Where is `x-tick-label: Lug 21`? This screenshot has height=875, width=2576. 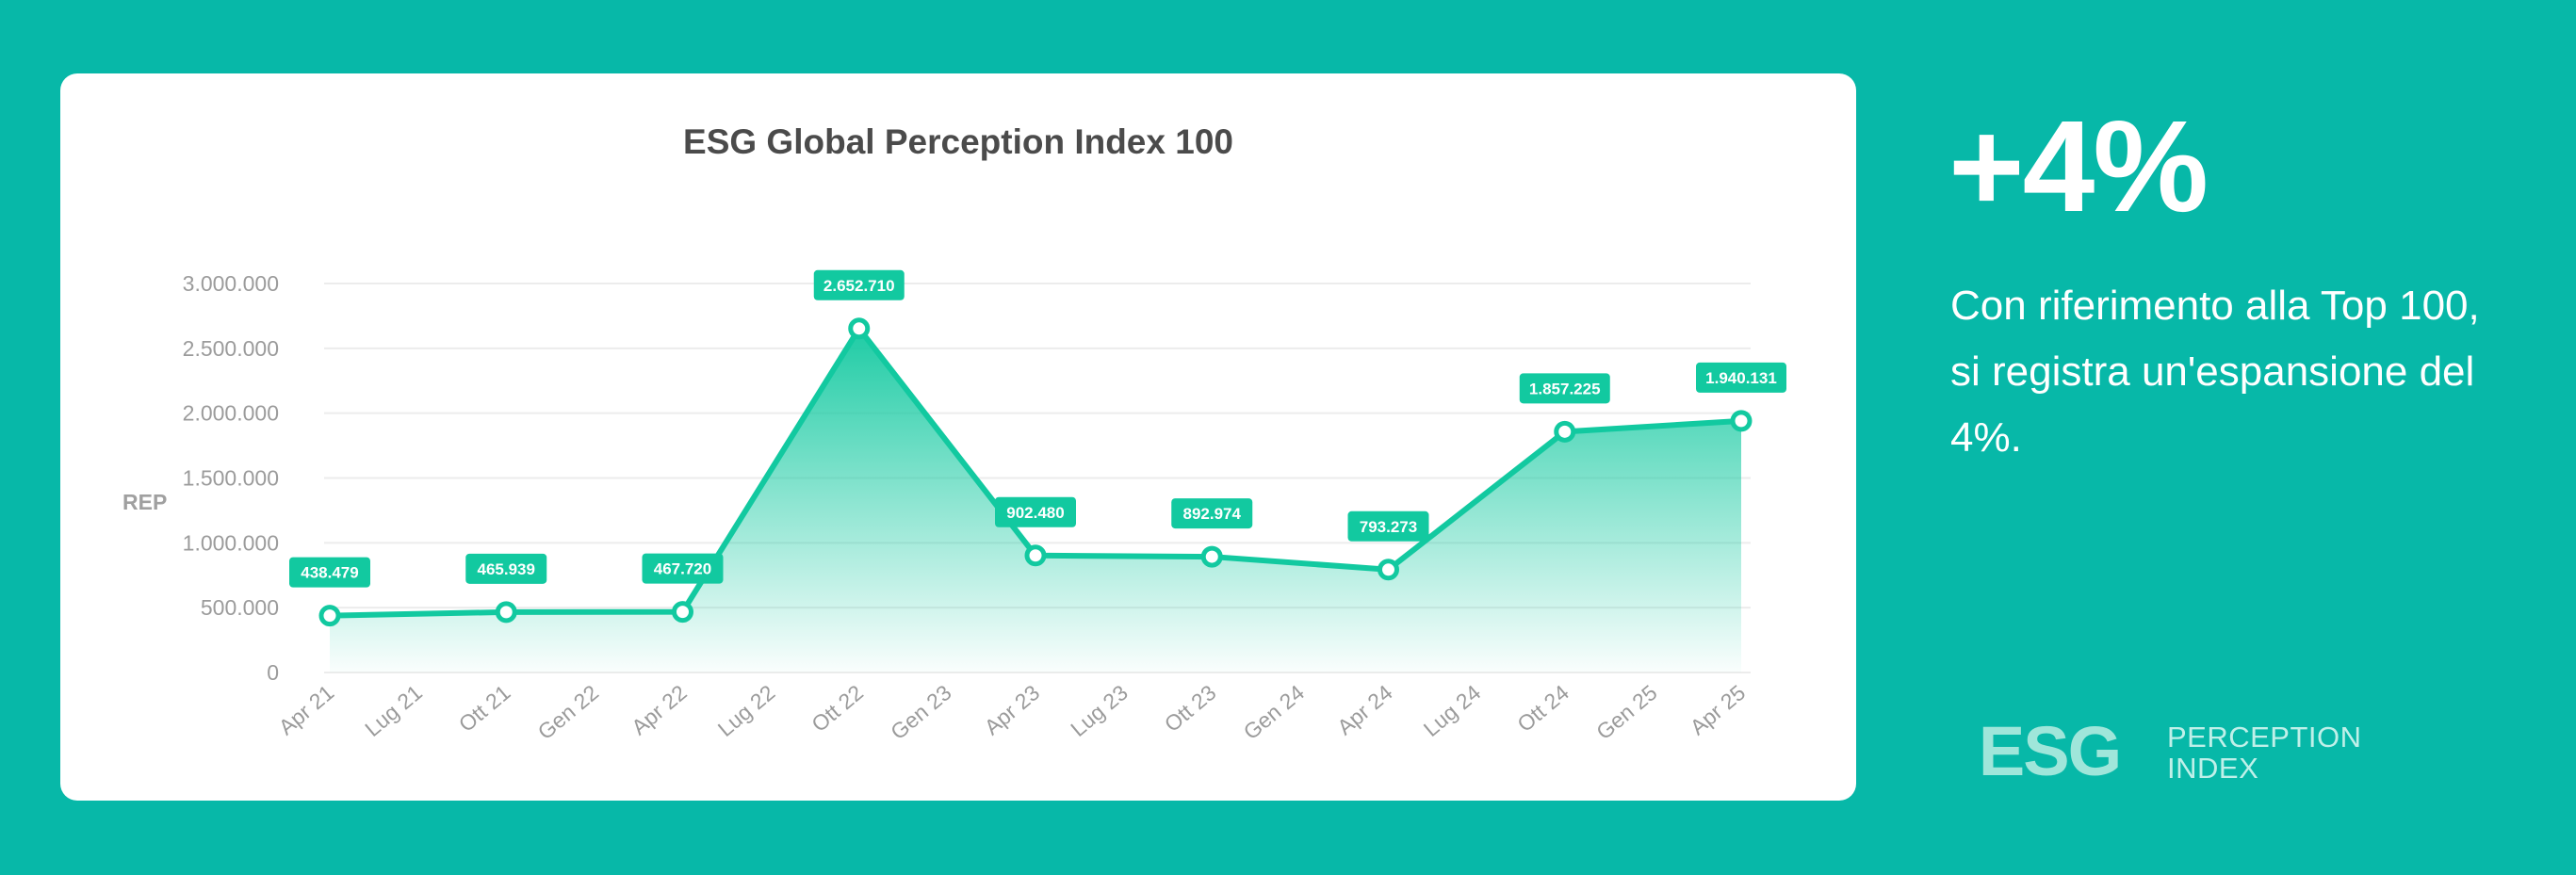
x-tick-label: Lug 21 is located at coordinates (393, 710).